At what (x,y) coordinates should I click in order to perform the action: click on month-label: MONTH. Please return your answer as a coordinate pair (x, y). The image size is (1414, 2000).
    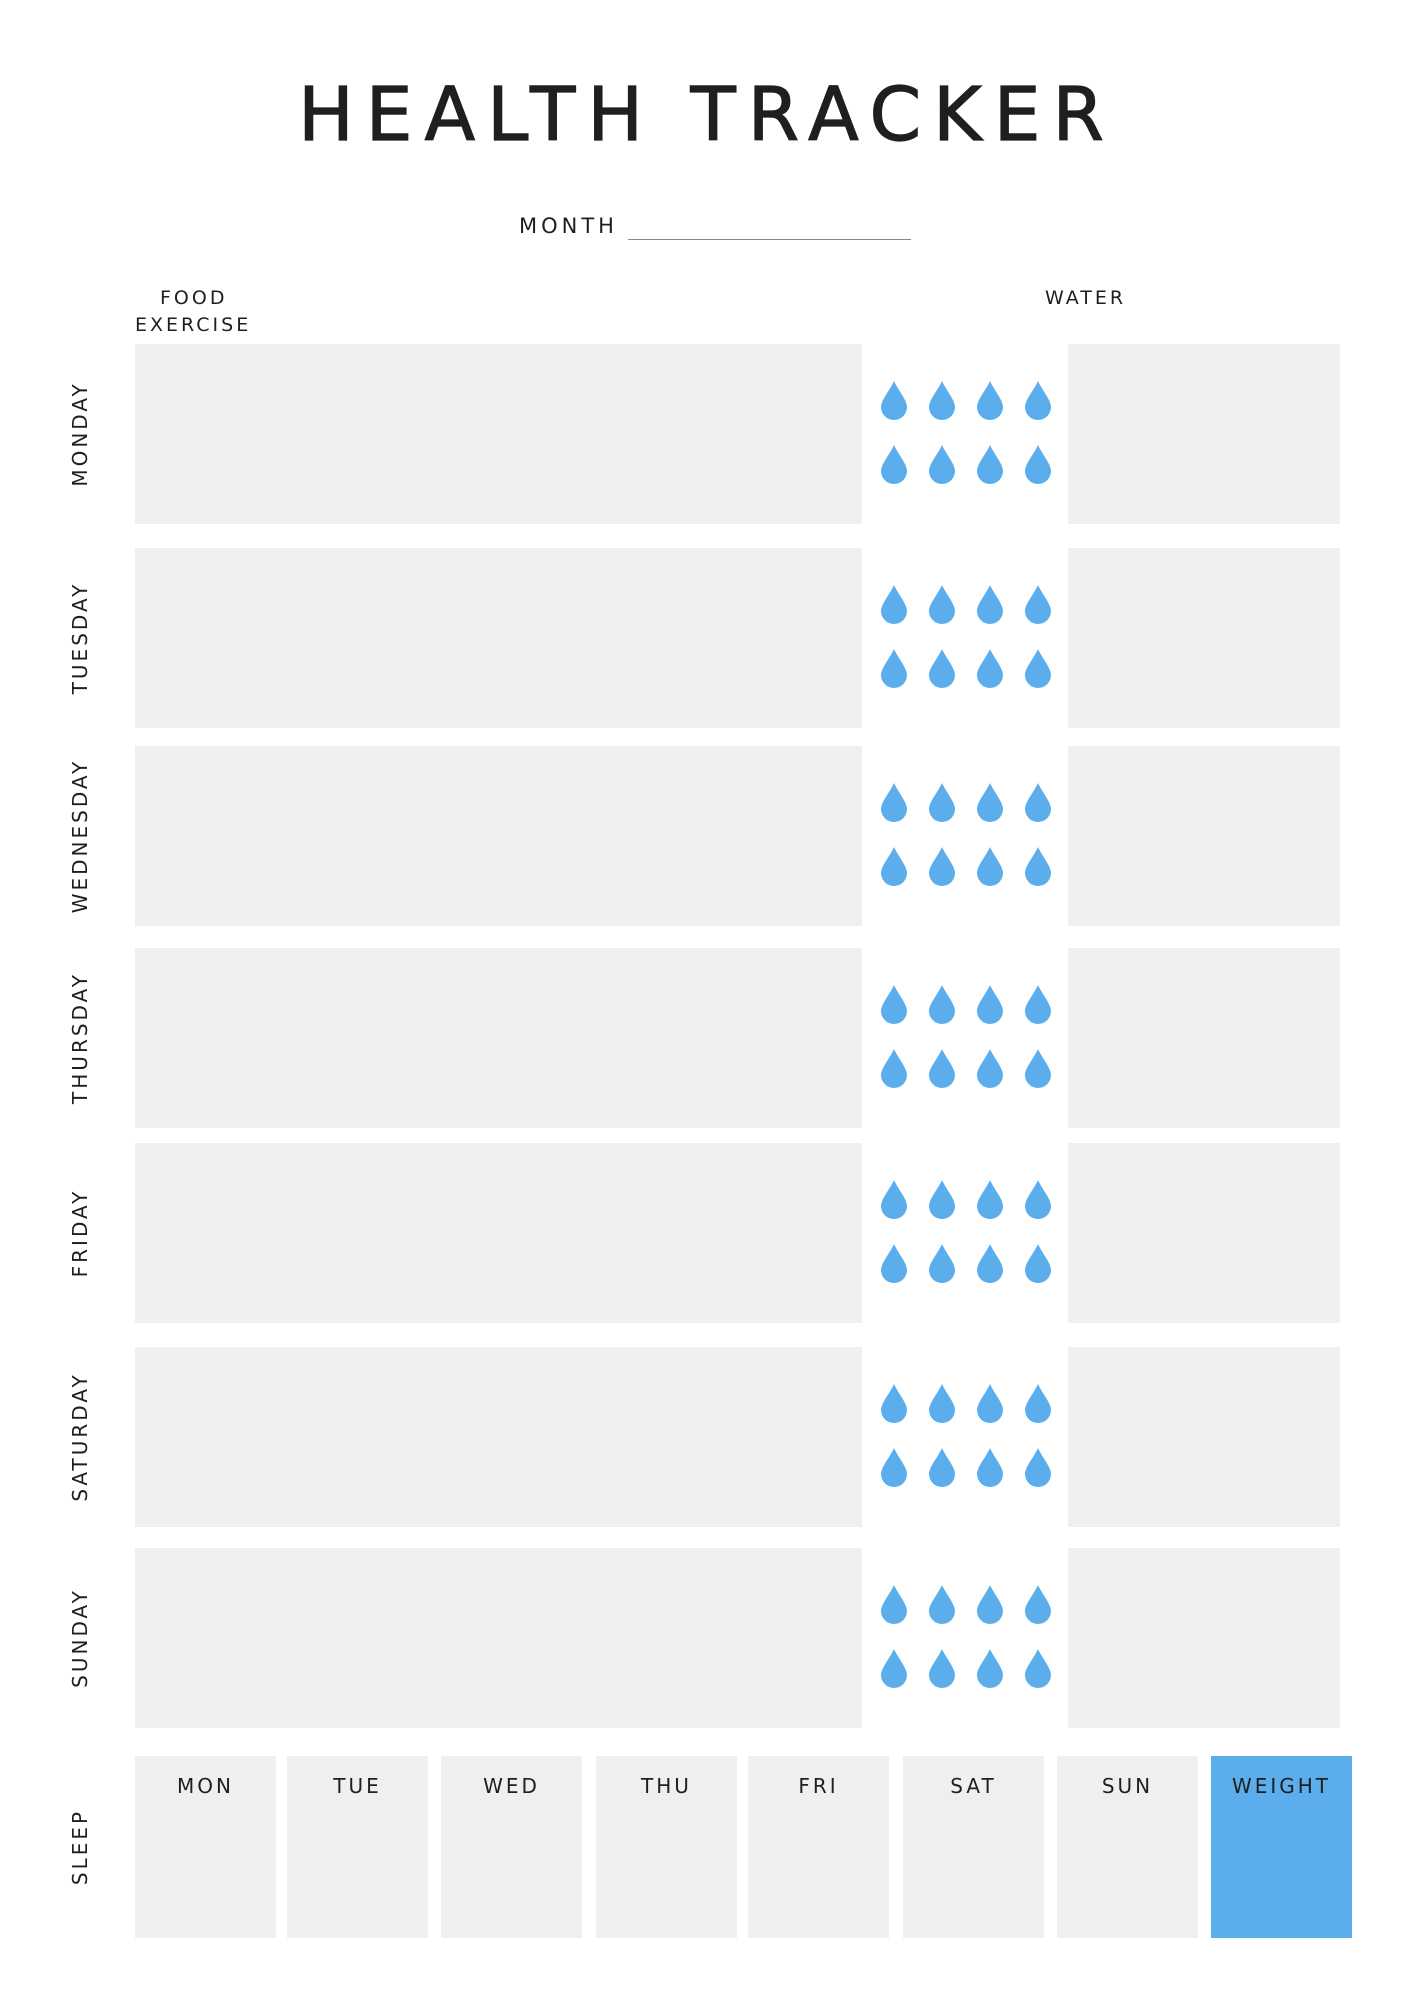
    Looking at the image, I should click on (568, 226).